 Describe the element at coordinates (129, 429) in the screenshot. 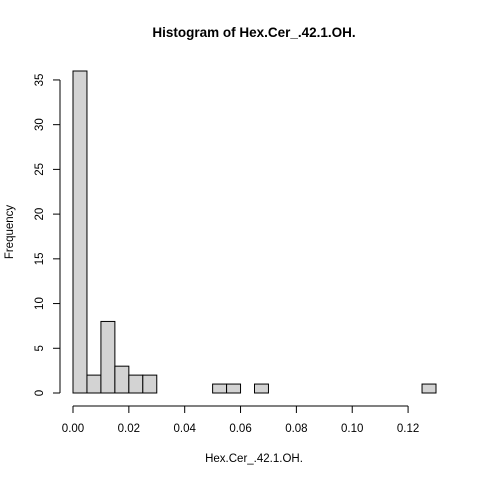

I see `x-tick-label: 0.02` at that location.